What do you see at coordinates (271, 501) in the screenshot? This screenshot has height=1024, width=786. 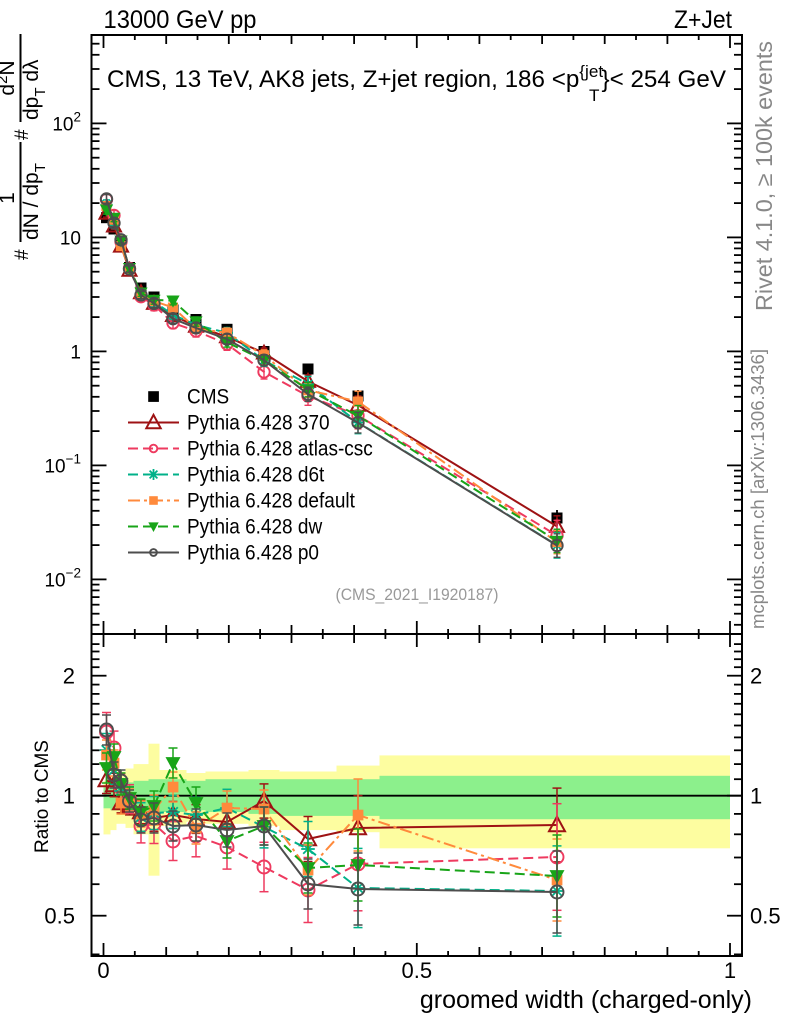 I see `svg-text: Pythia 6.428 default` at bounding box center [271, 501].